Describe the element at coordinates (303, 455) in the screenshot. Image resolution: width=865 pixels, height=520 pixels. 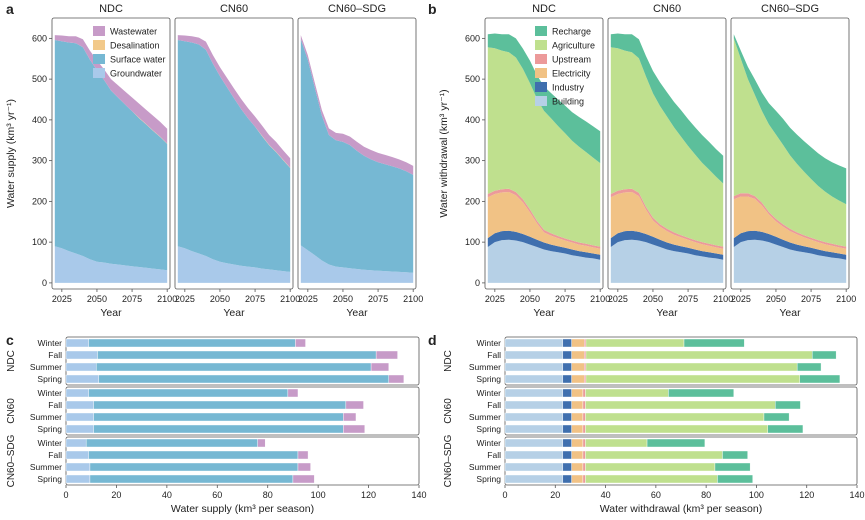
I see `bar-c-cn60-sdg-fall-wastewater` at that location.